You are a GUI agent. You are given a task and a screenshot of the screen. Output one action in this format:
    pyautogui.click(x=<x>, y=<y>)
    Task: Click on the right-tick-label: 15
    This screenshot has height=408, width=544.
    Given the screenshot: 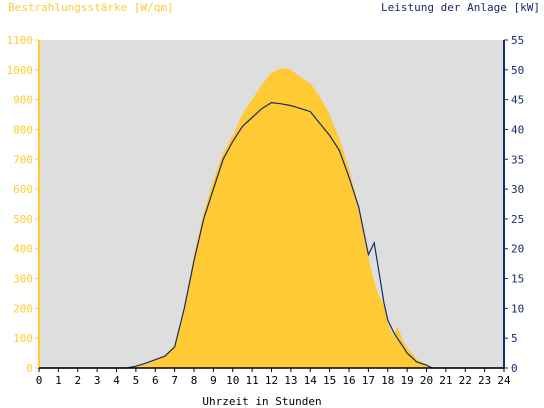 What is the action you would take?
    pyautogui.click(x=517, y=279)
    